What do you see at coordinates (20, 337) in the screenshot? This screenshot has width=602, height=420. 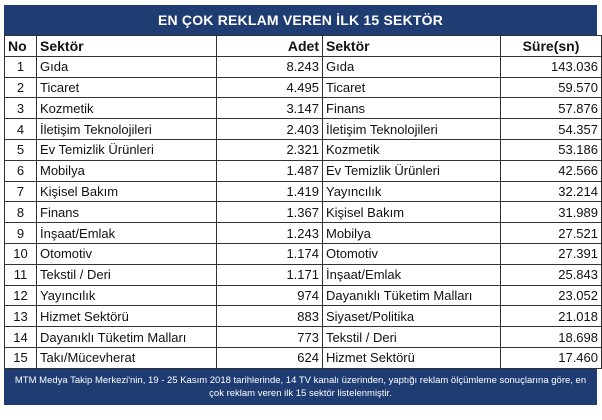 I see `row-number: 14` at bounding box center [20, 337].